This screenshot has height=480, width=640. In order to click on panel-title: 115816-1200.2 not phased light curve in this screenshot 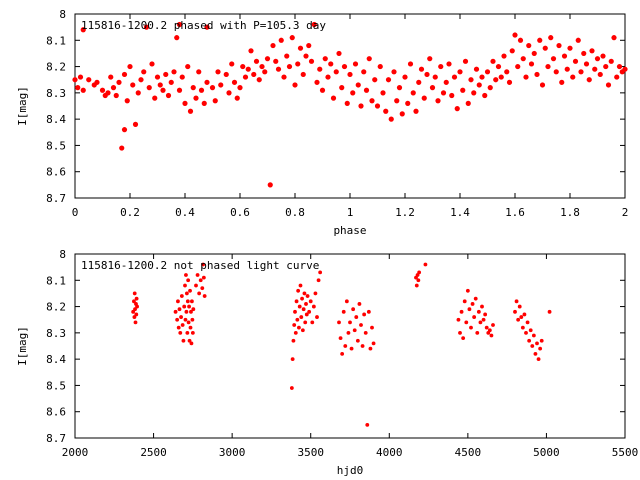, I will do `click(200, 265)`.